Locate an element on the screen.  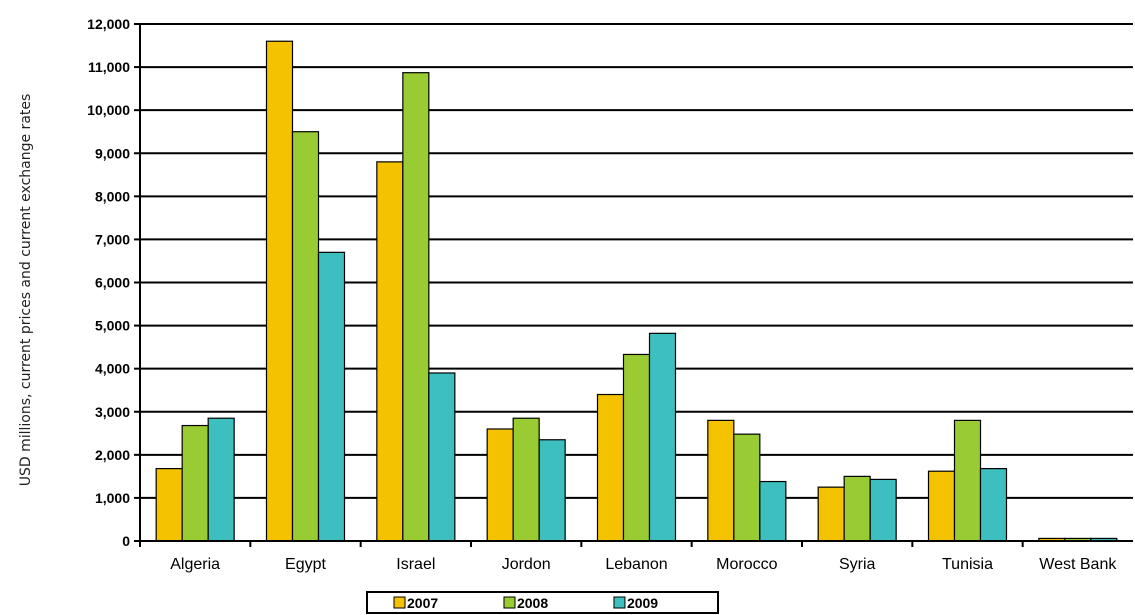
bar-lebanon-2009 is located at coordinates (662, 437).